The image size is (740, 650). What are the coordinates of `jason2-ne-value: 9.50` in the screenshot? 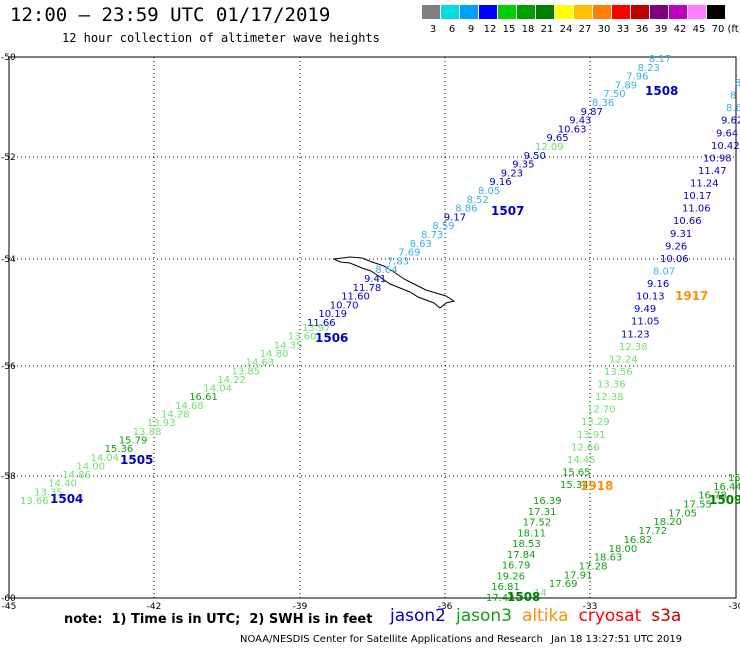 It's located at (535, 156).